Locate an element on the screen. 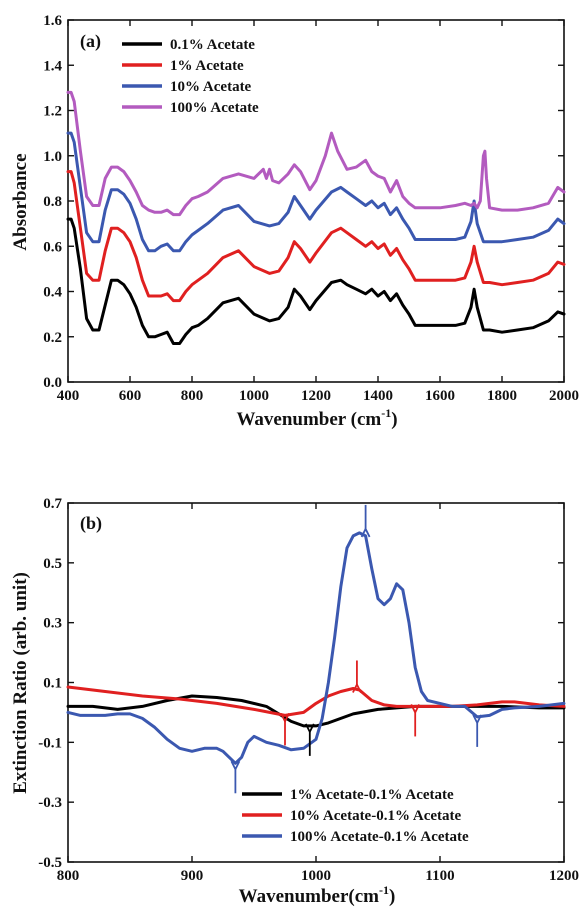 This screenshot has width=585, height=909. legend-label-1: 1% Acetate is located at coordinates (207, 66).